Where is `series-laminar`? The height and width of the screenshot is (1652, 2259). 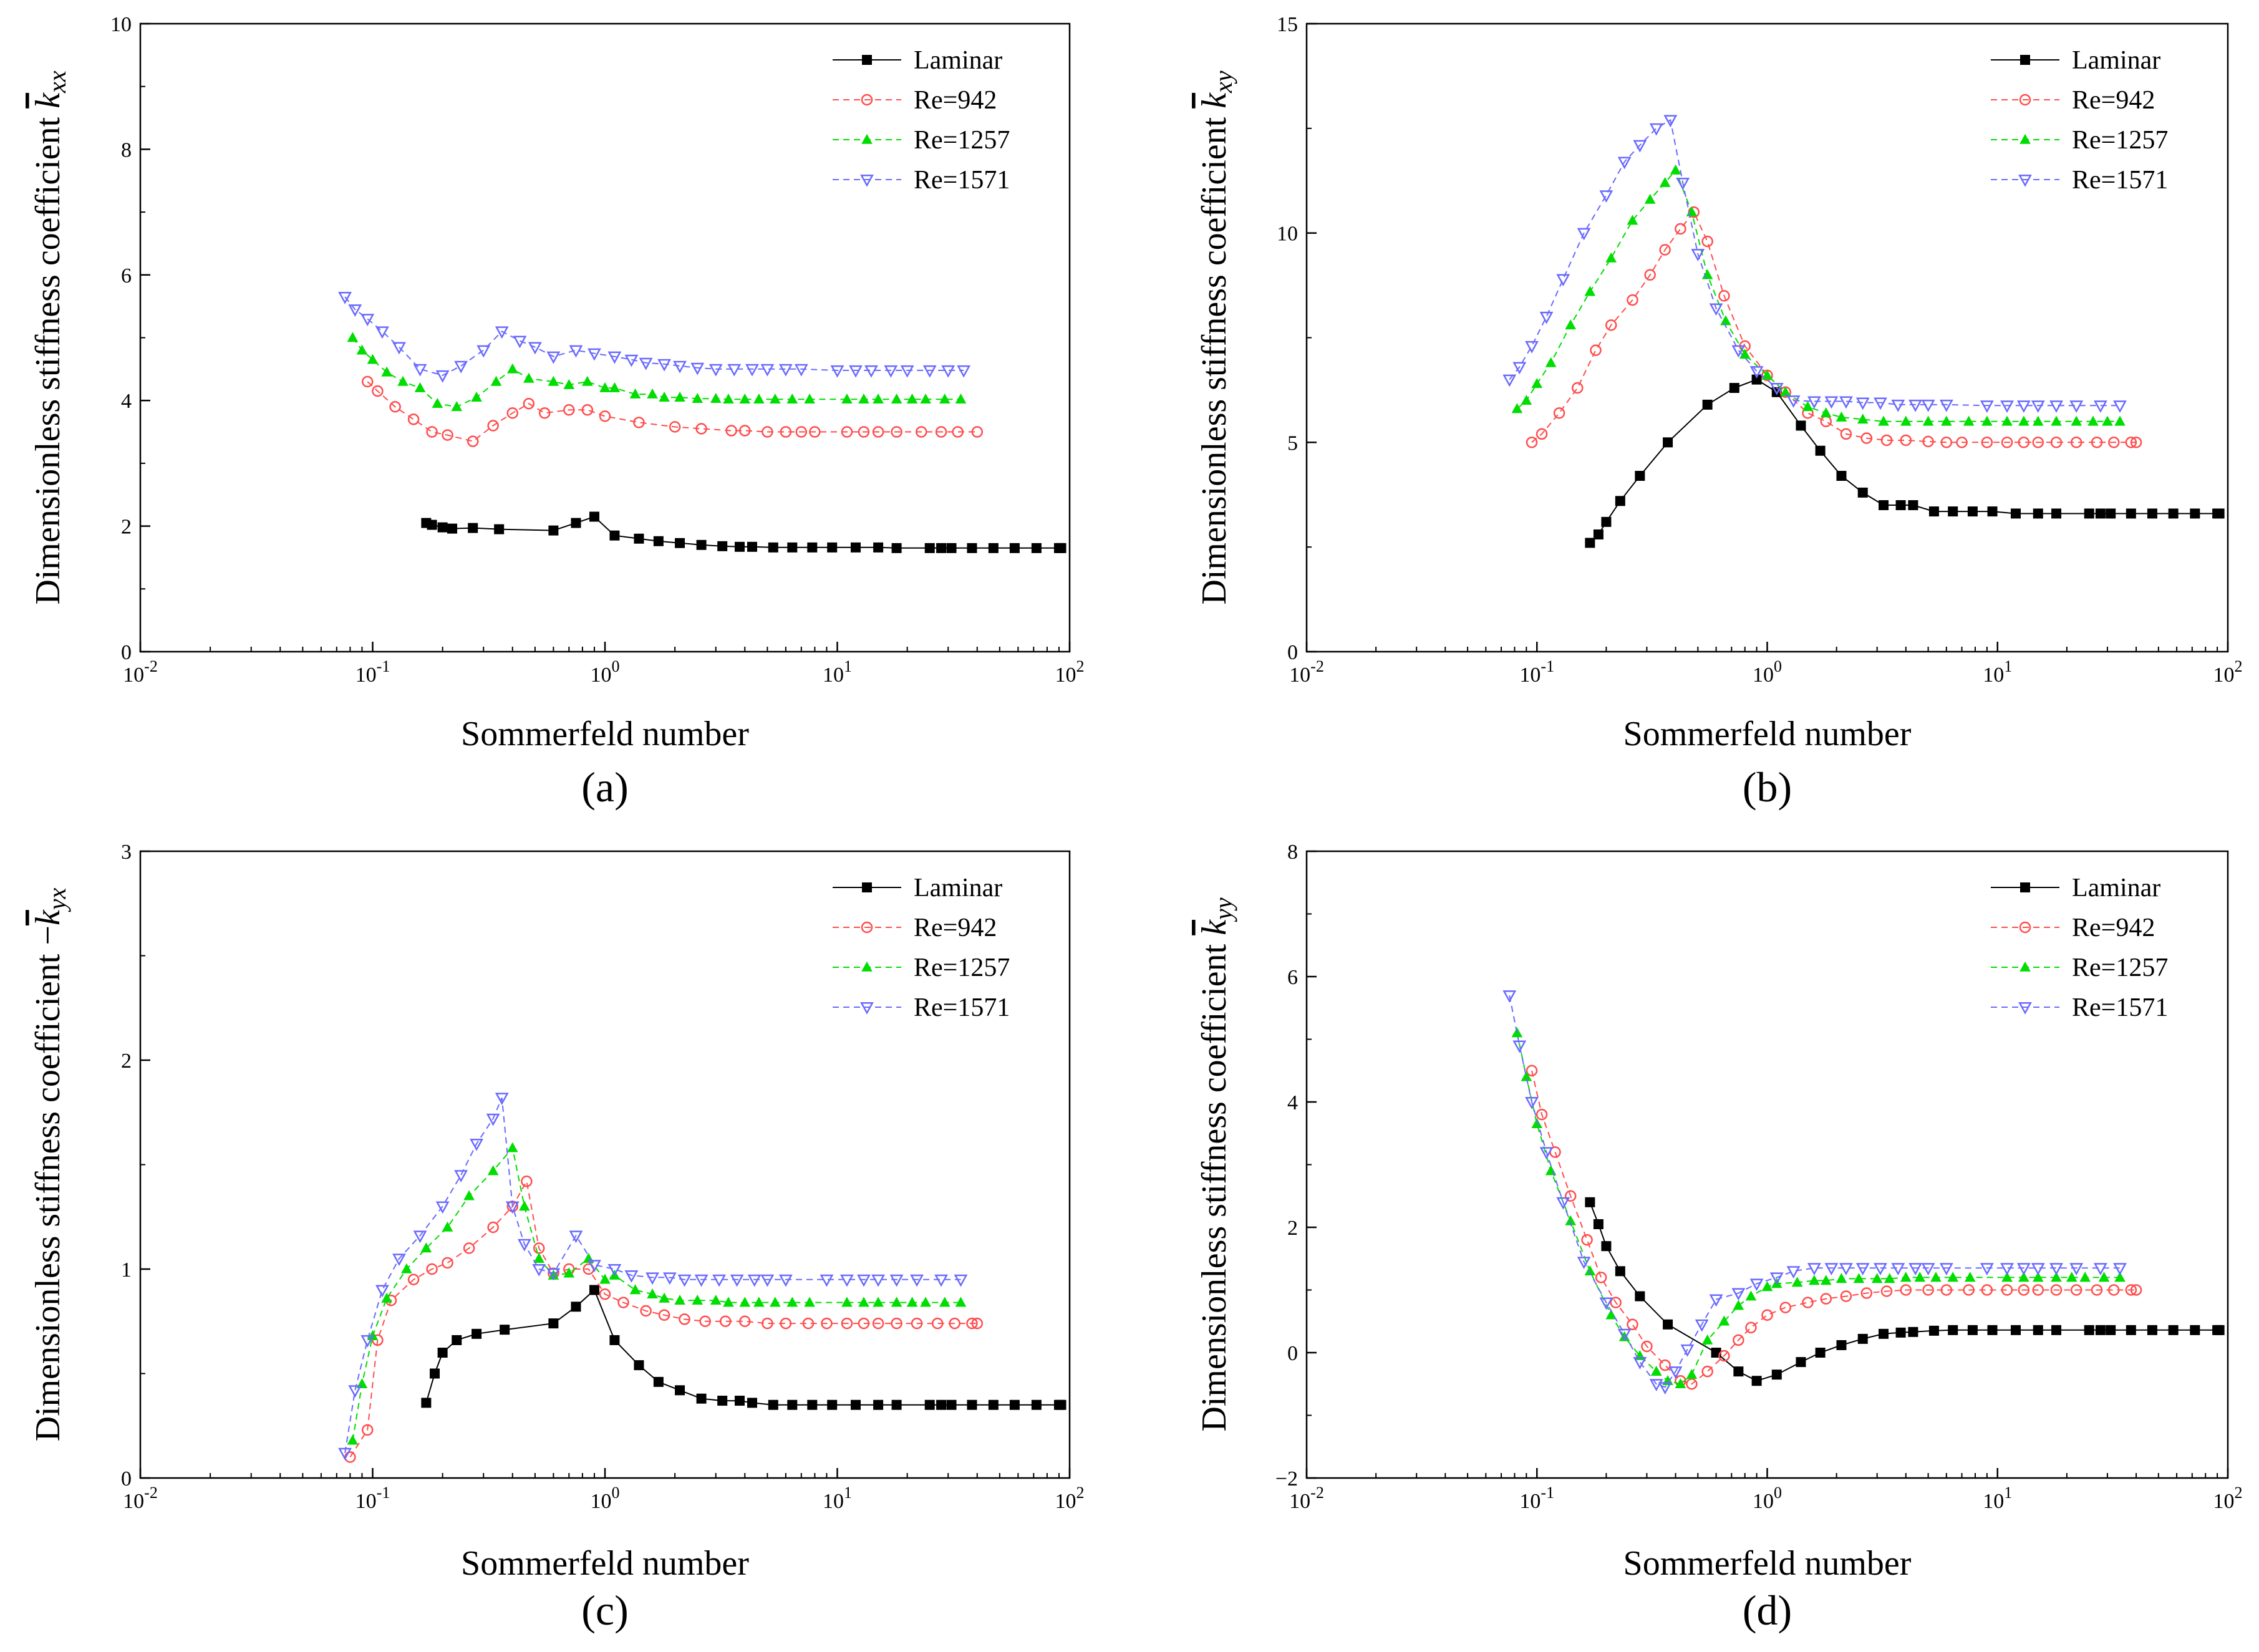 series-laminar is located at coordinates (1905, 461).